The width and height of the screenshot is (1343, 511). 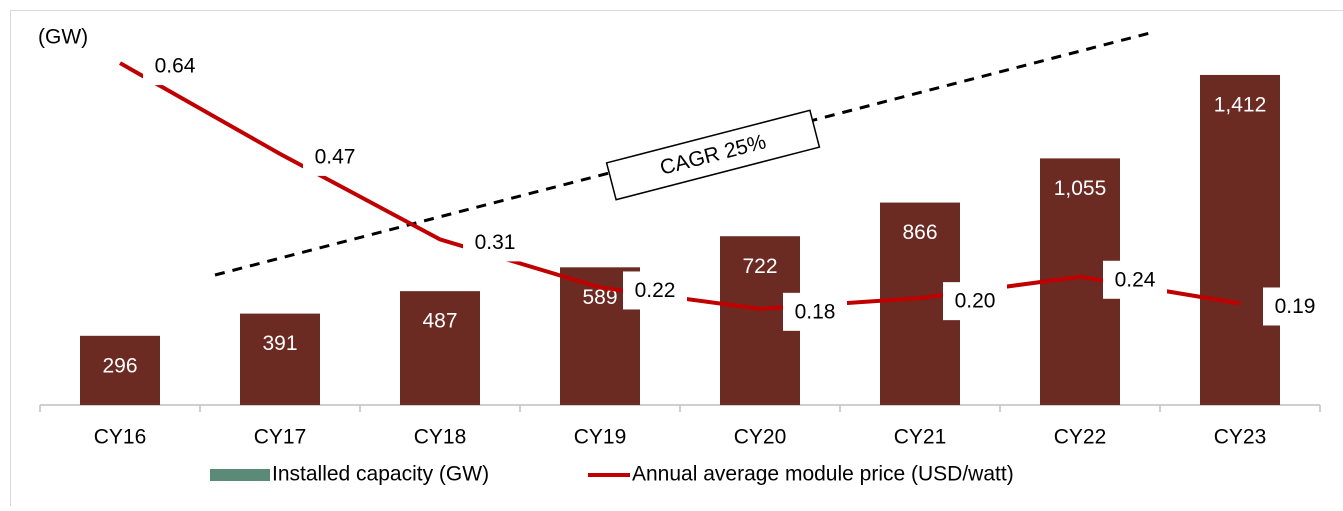 What do you see at coordinates (280, 437) in the screenshot?
I see `x-tick-label: CY17` at bounding box center [280, 437].